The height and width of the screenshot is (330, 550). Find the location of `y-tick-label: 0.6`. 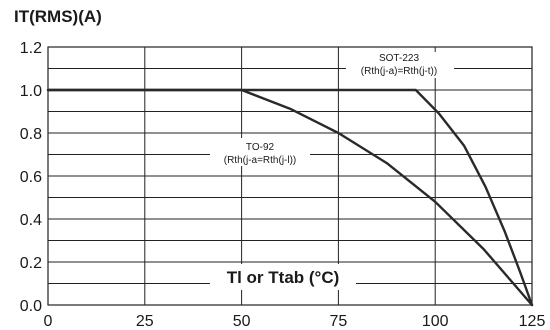

y-tick-label: 0.6 is located at coordinates (31, 177).